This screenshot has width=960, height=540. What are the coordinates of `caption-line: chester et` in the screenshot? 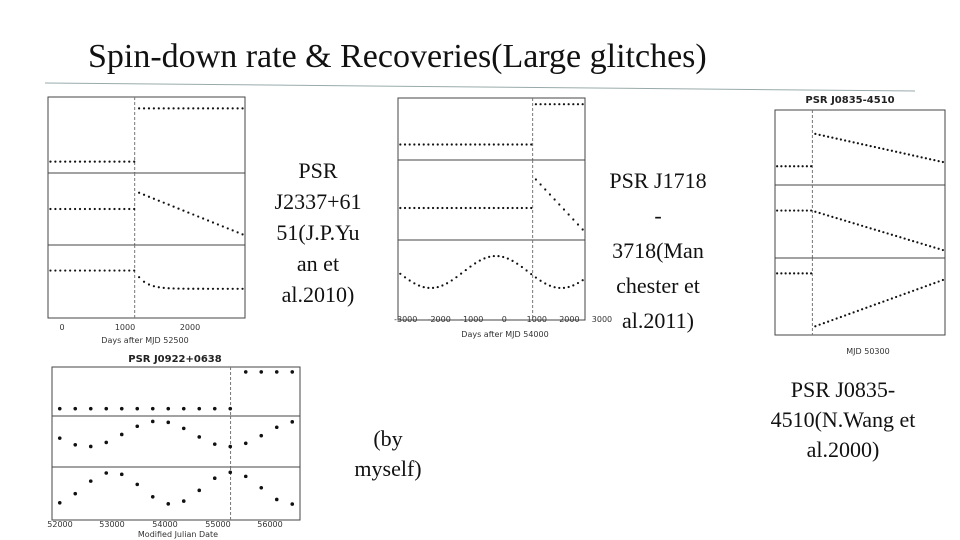 It's located at (658, 285).